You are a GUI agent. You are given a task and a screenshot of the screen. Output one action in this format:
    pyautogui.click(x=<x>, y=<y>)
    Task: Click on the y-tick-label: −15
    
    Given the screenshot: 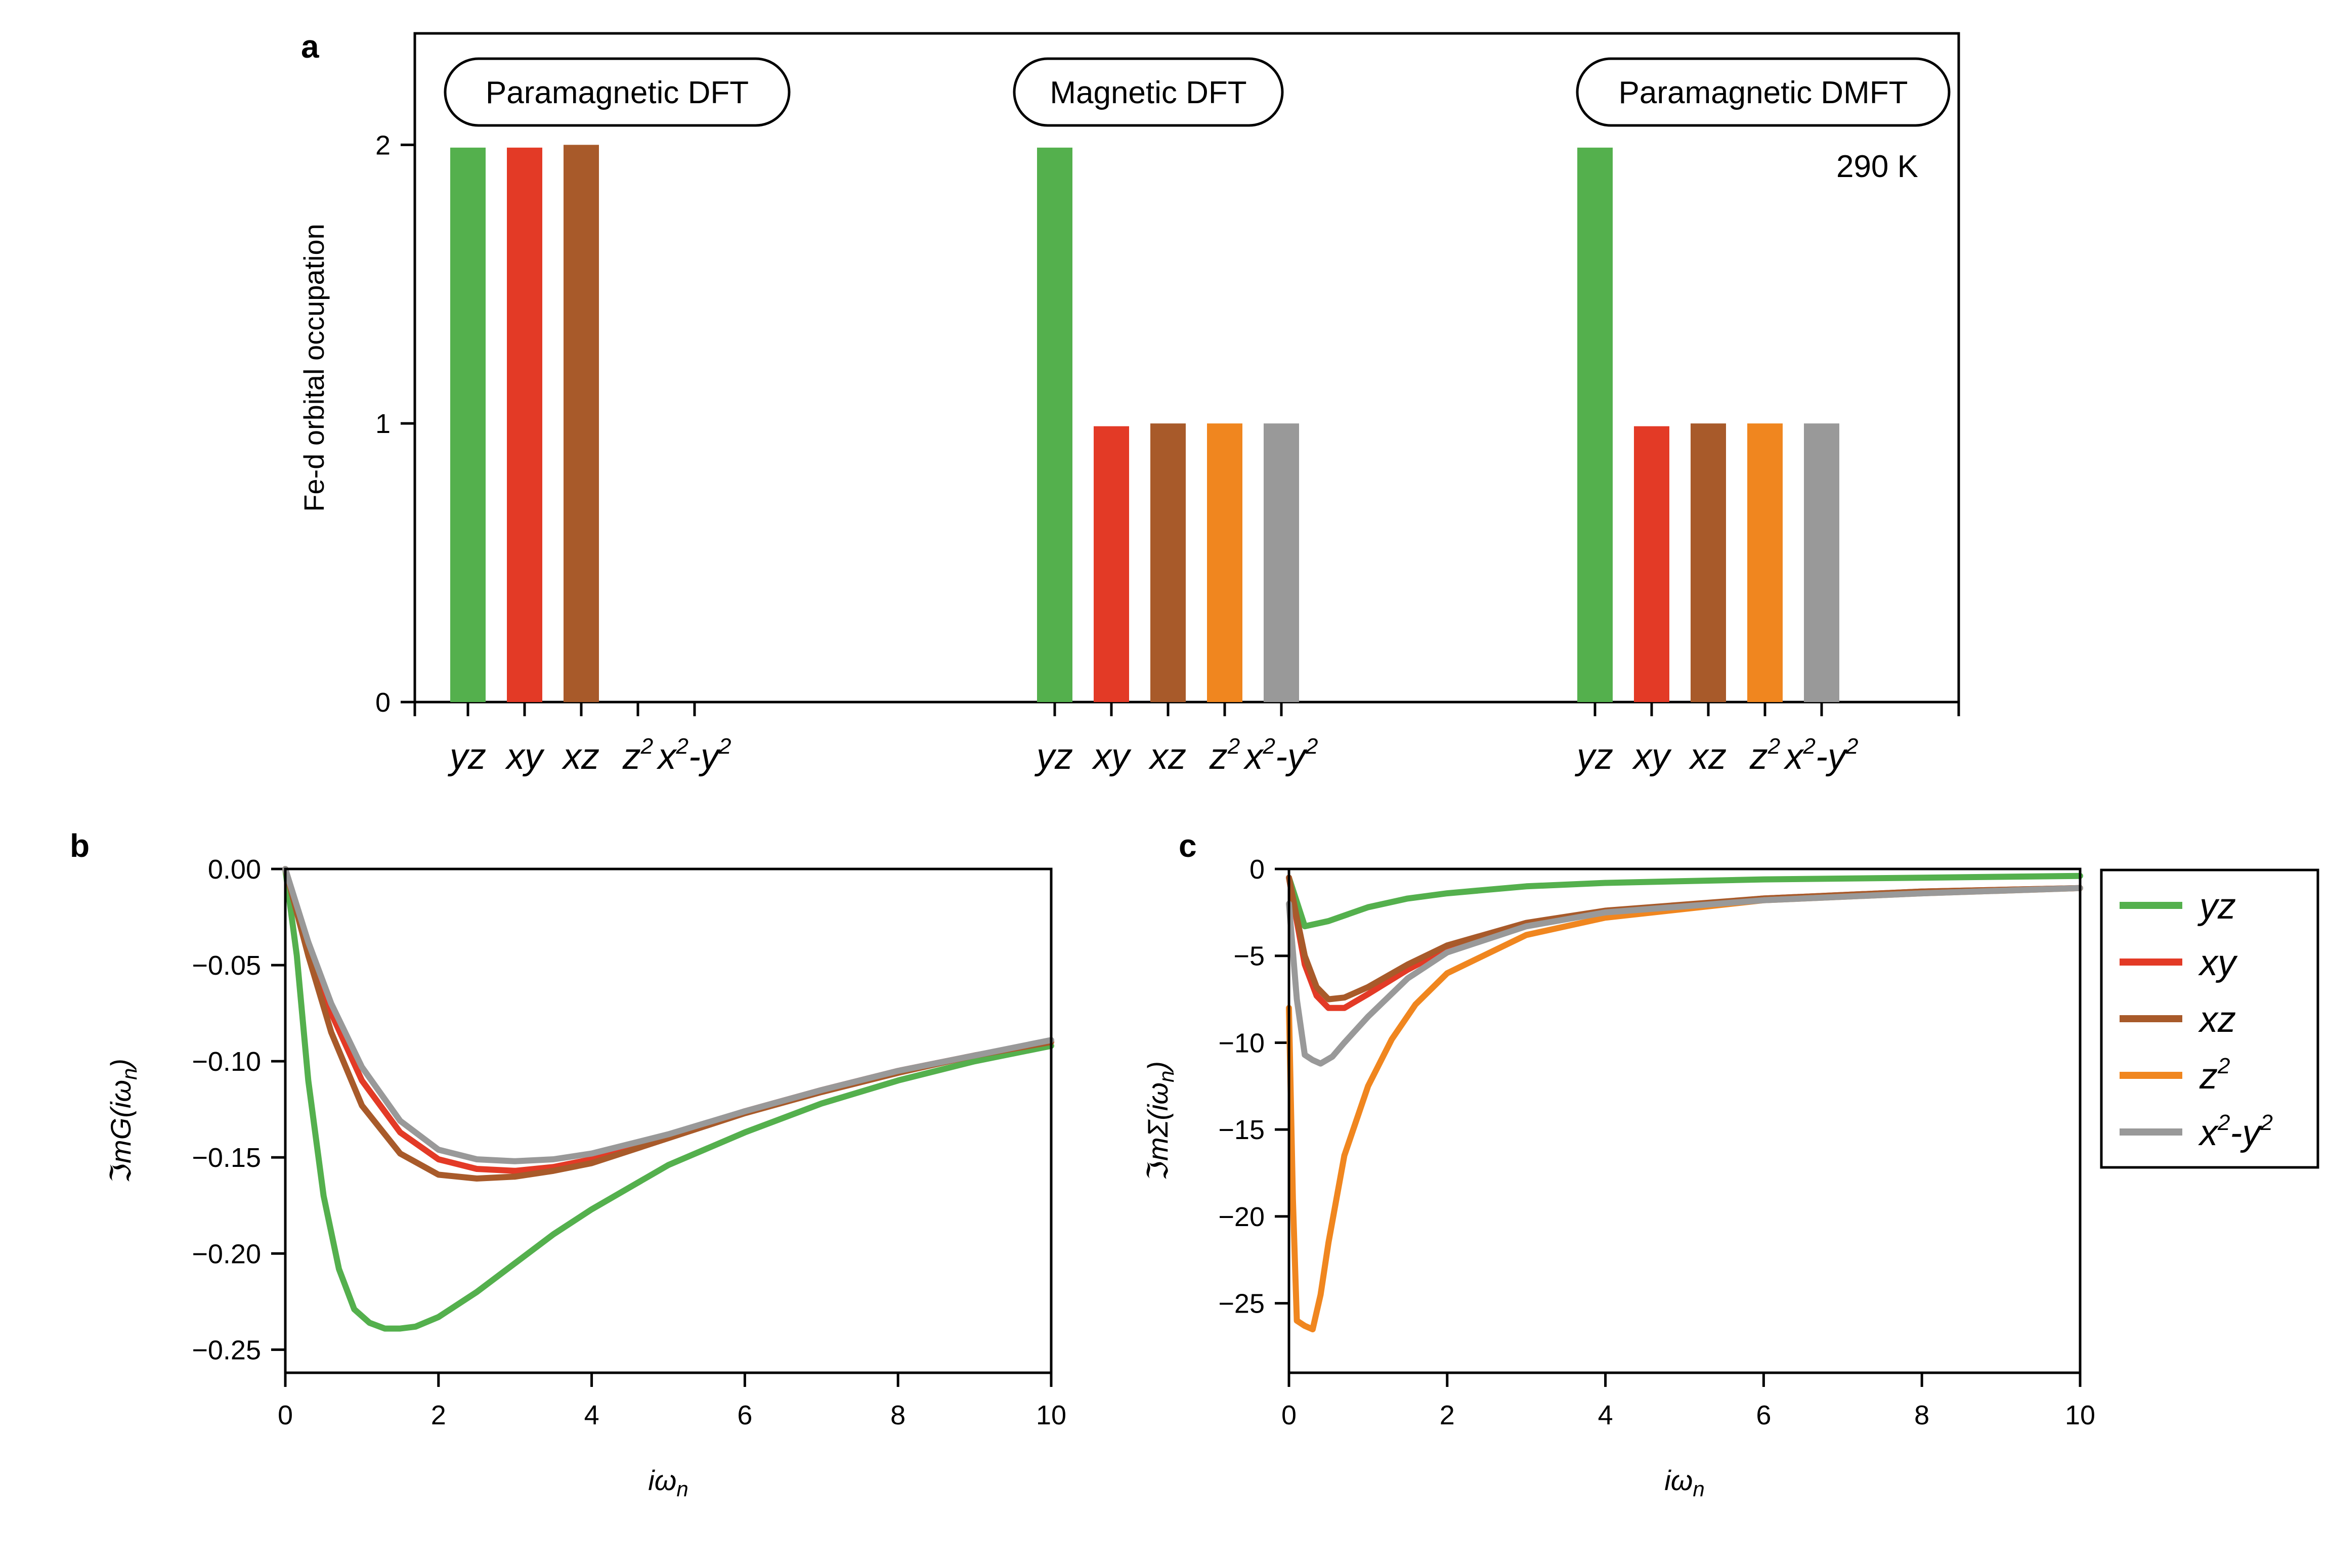 What is the action you would take?
    pyautogui.click(x=1241, y=1130)
    